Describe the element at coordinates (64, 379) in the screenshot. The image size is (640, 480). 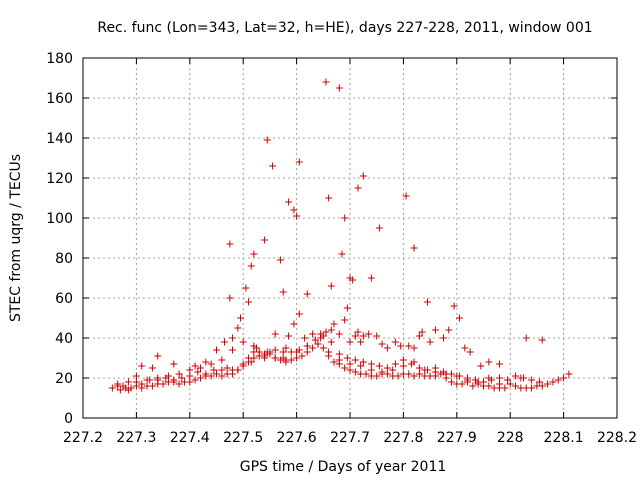
I see `y-tick-label: 20` at that location.